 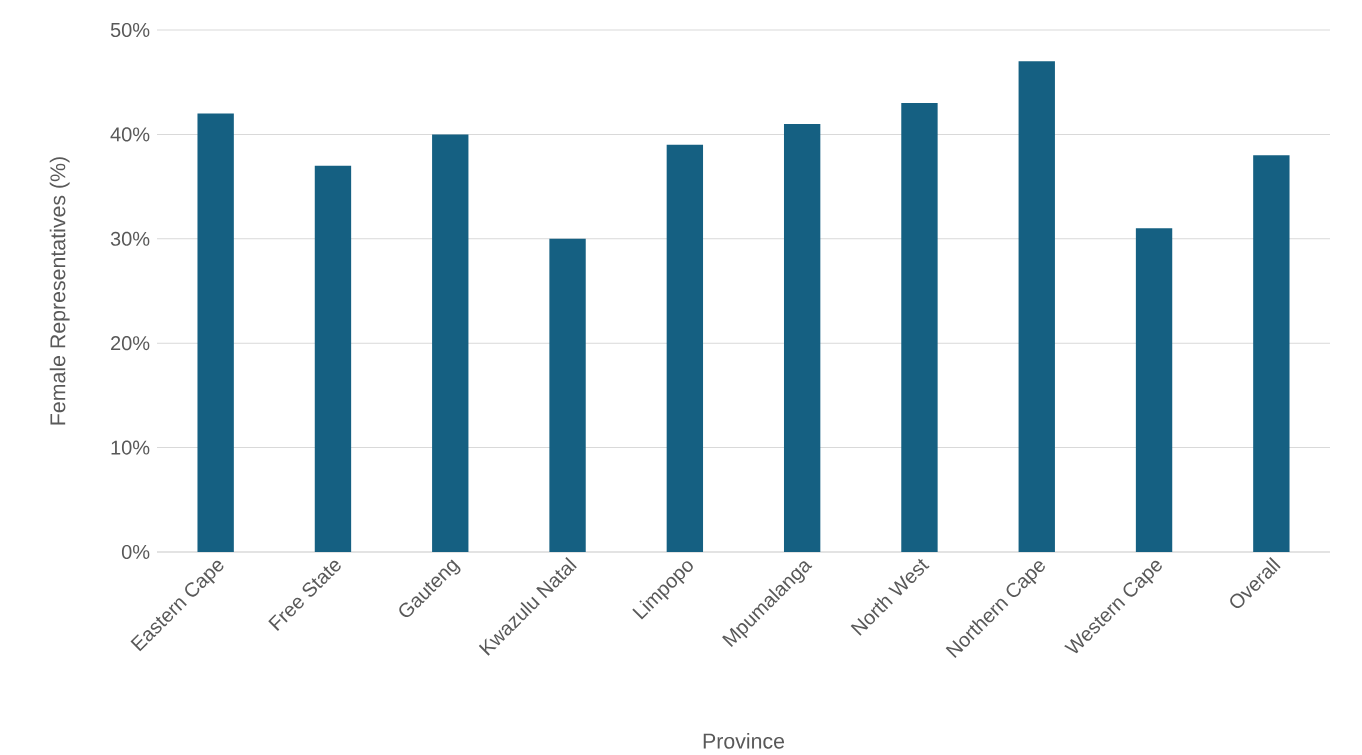 I want to click on y-axis-title: Female Representatives (%), so click(x=59, y=291).